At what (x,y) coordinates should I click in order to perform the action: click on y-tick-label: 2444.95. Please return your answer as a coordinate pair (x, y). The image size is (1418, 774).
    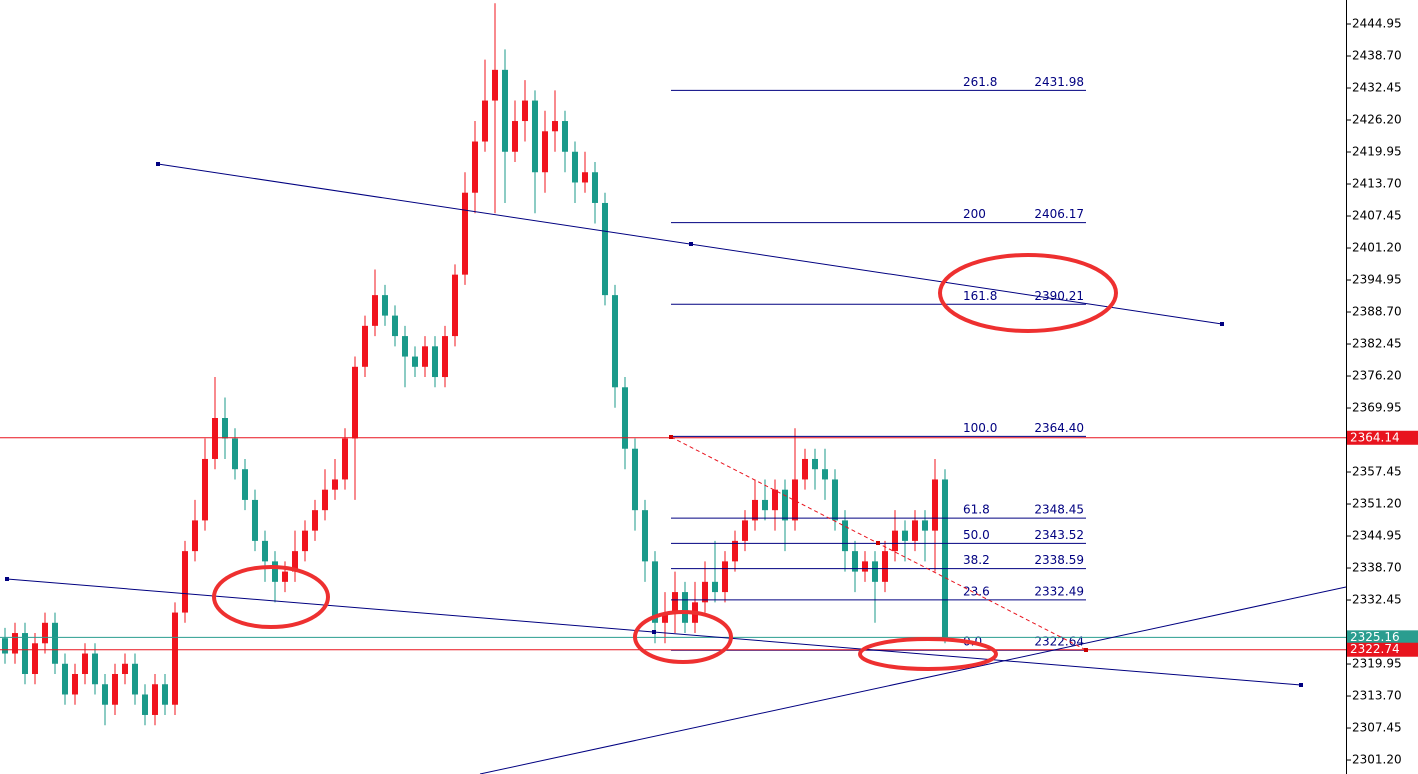
    Looking at the image, I should click on (1377, 24).